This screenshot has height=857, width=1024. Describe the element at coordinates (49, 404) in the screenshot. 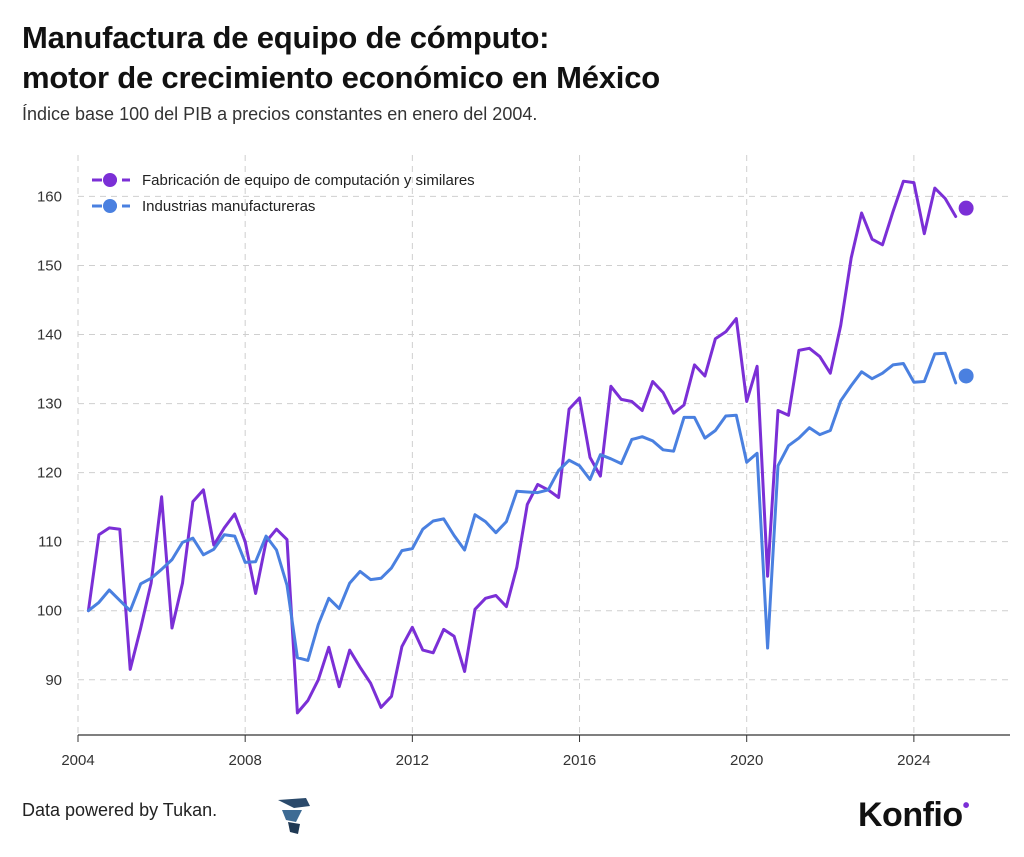

I see `y-tick-label-130: 130` at that location.